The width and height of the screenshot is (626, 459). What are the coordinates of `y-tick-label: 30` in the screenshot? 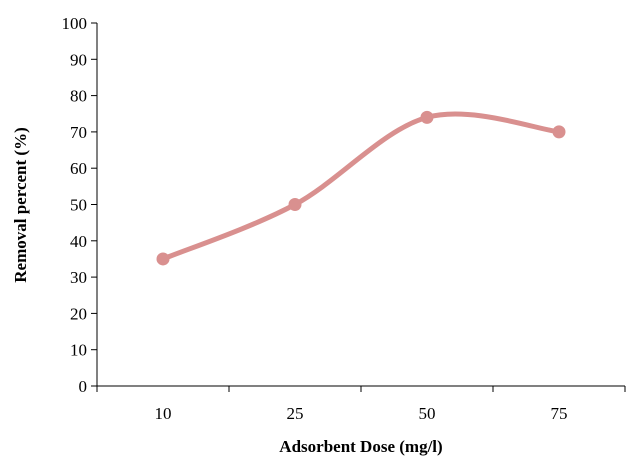 It's located at (78, 277).